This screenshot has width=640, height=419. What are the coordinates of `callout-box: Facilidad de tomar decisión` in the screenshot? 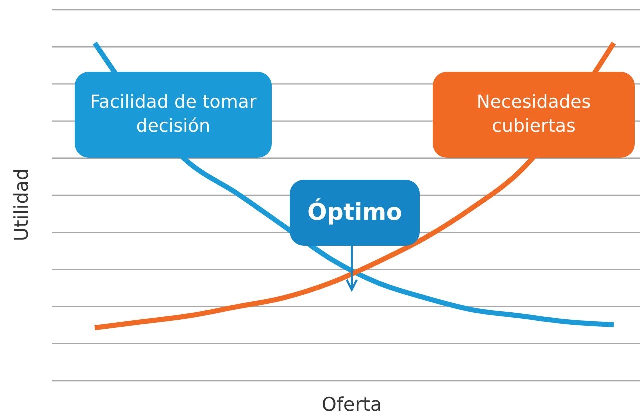 It's located at (173, 115).